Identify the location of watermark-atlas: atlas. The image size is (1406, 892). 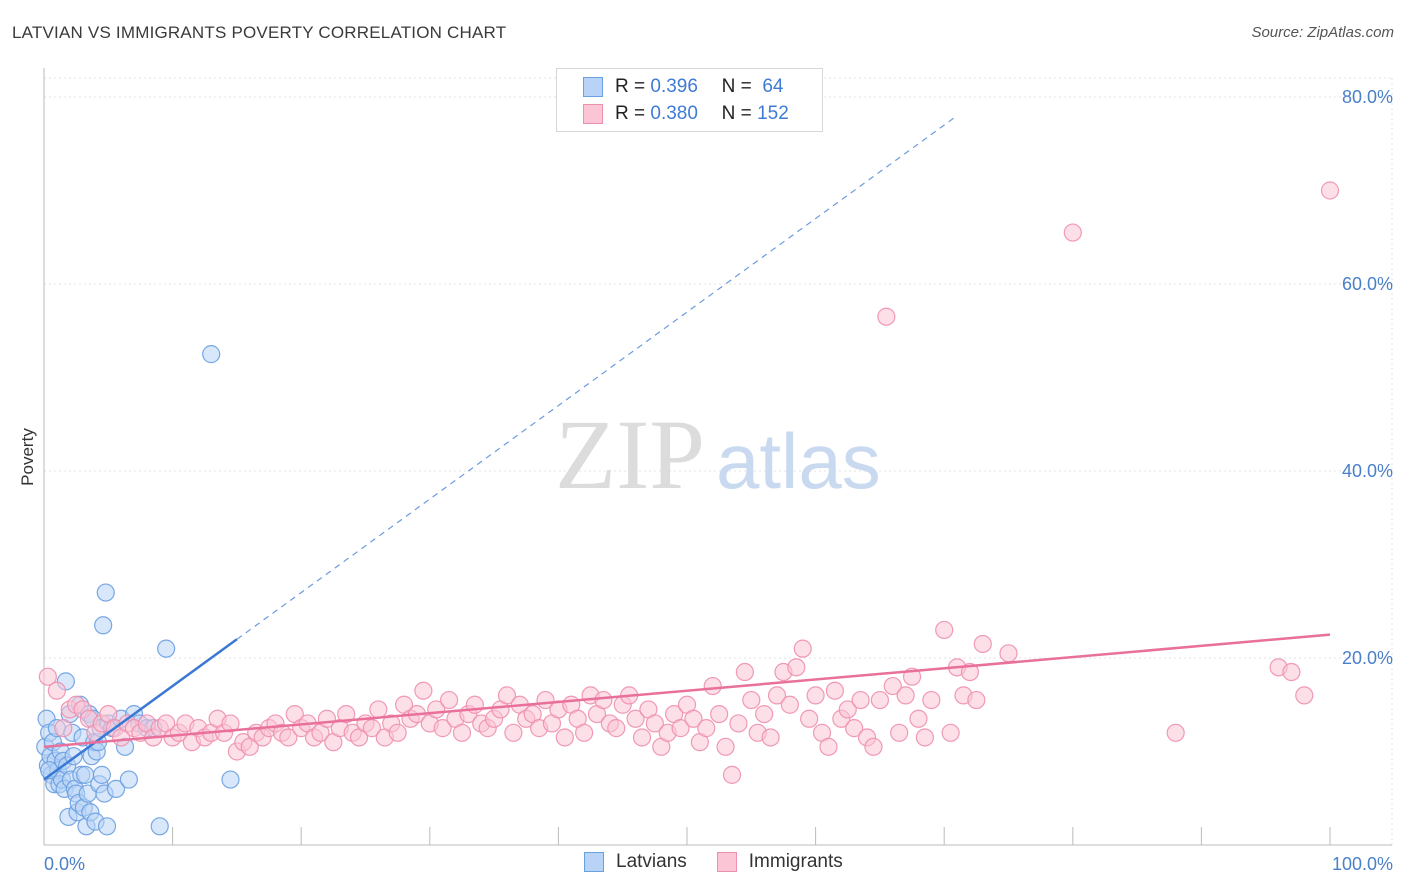
(798, 461).